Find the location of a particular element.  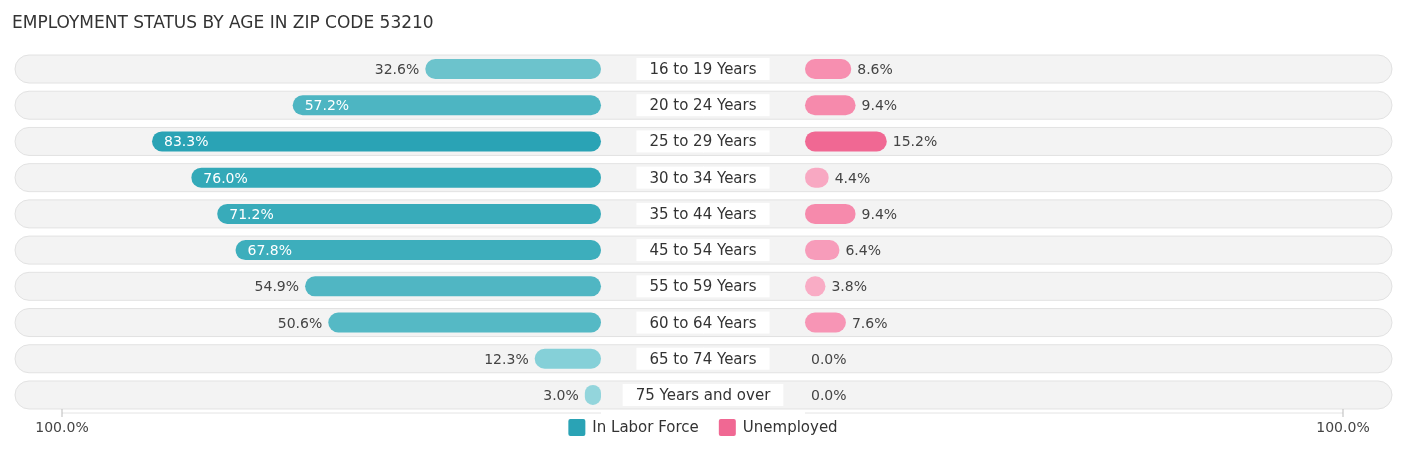

y-tick-label: 65 to 74 Years is located at coordinates (703, 358).